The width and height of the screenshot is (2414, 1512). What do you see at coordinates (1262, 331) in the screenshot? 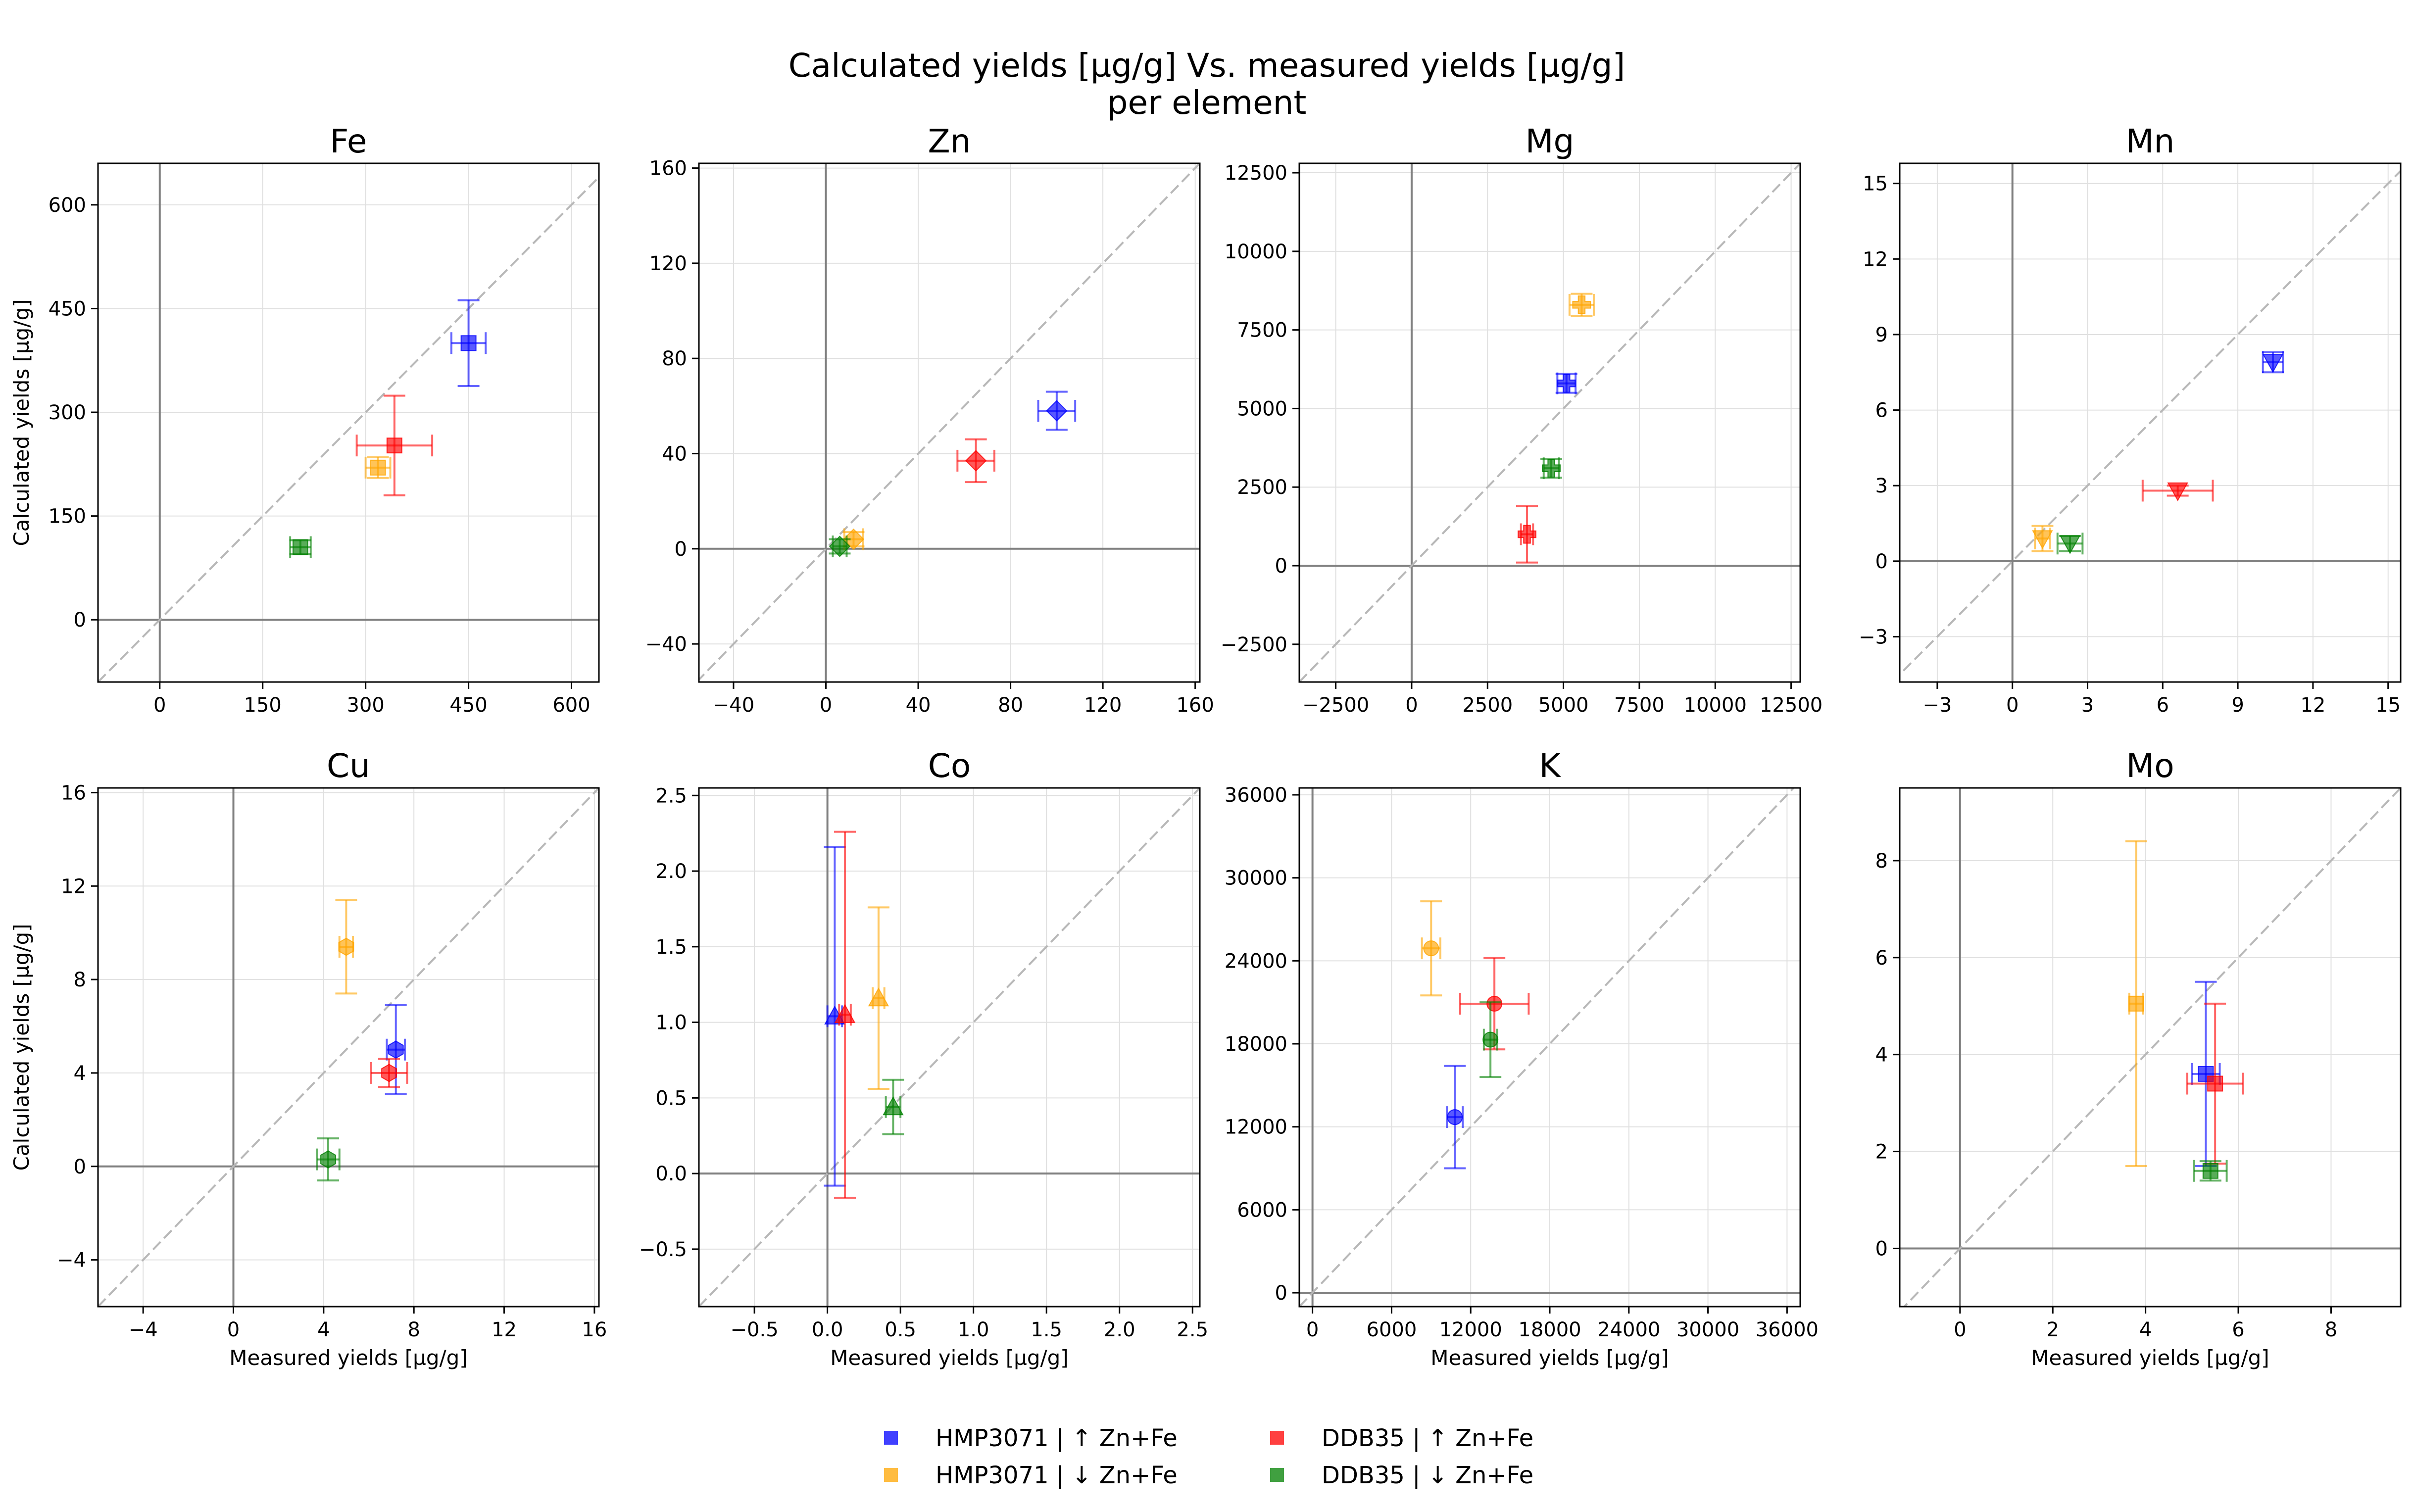
I see `y-tick-label: 7500` at bounding box center [1262, 331].